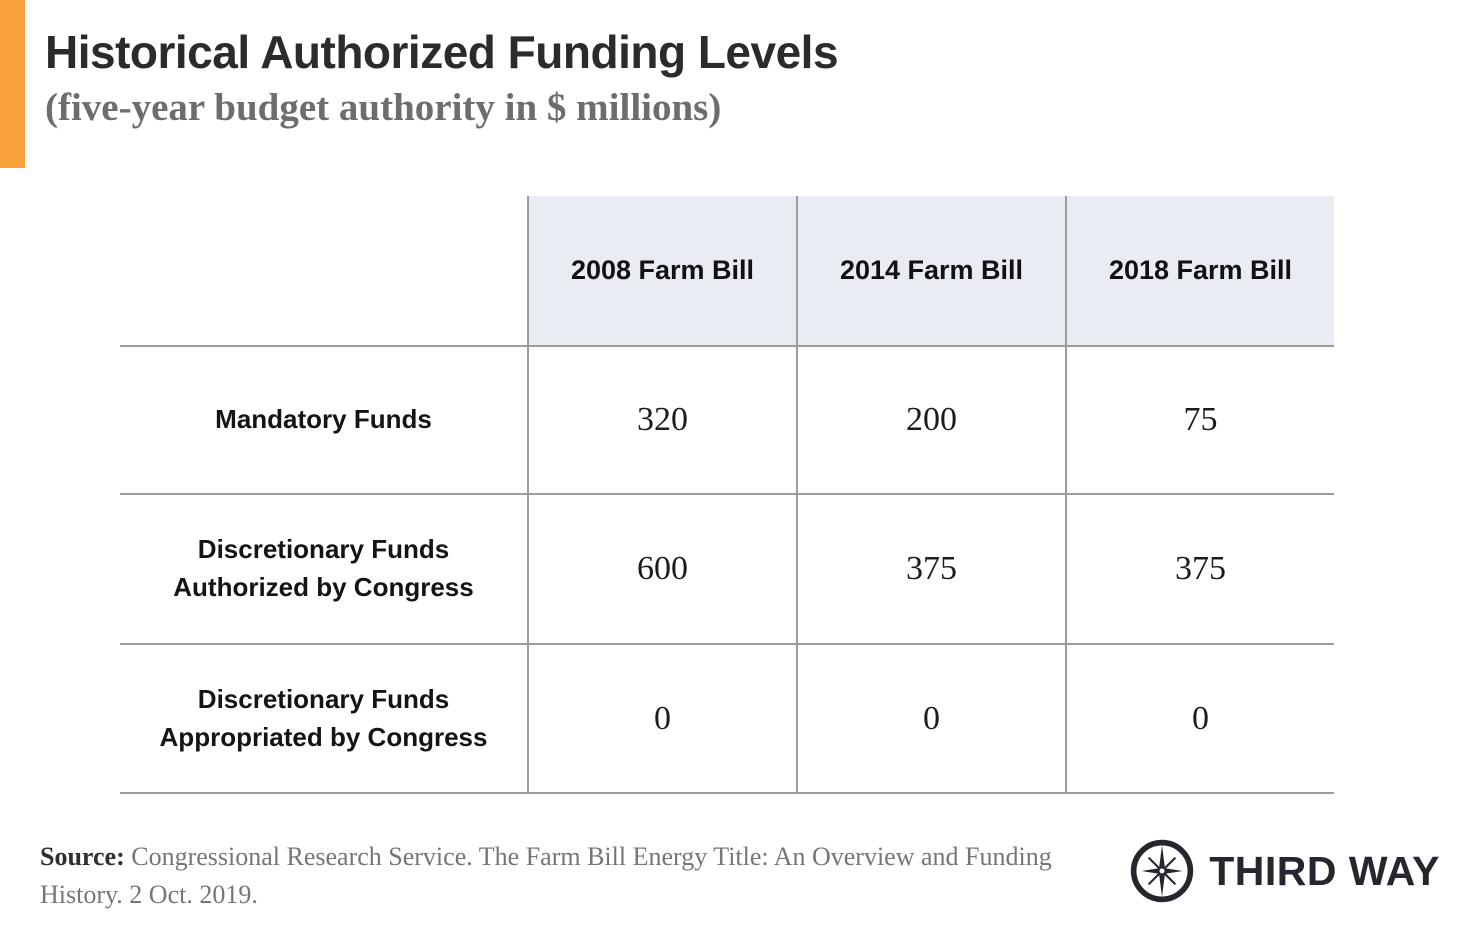 The height and width of the screenshot is (941, 1480). What do you see at coordinates (1199, 717) in the screenshot?
I see `cell-appropriated-2018: 0` at bounding box center [1199, 717].